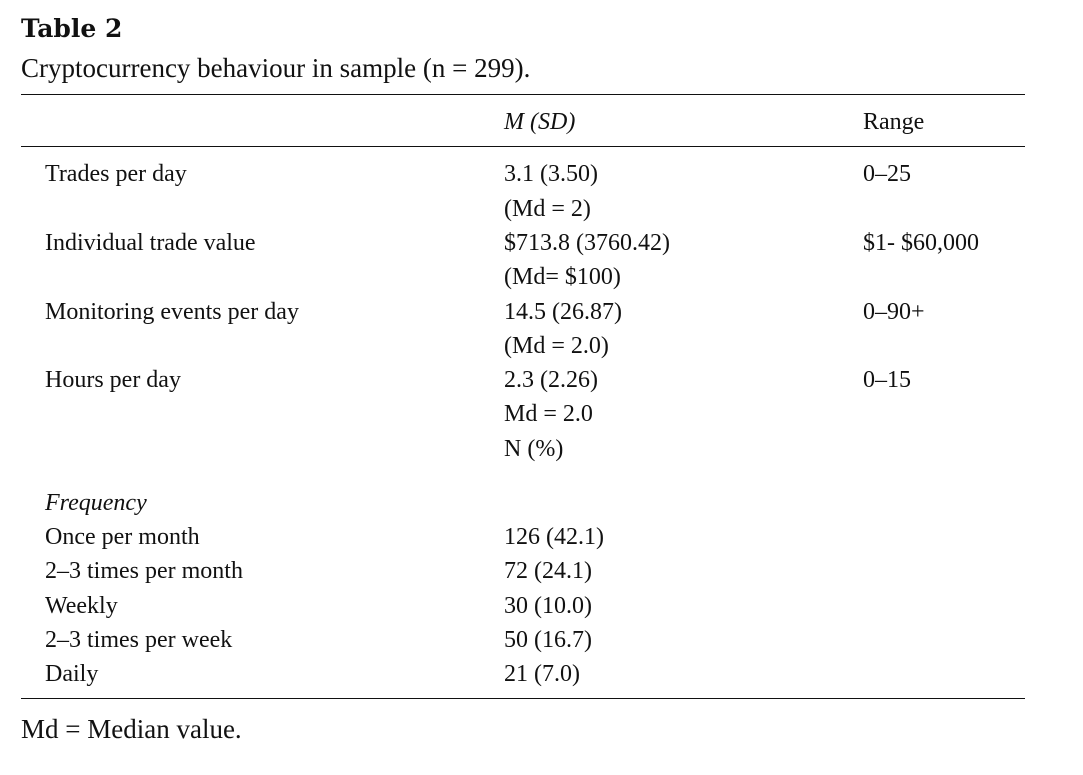 The height and width of the screenshot is (775, 1083). I want to click on row-range-trades-per-day: 0–25, so click(887, 174).